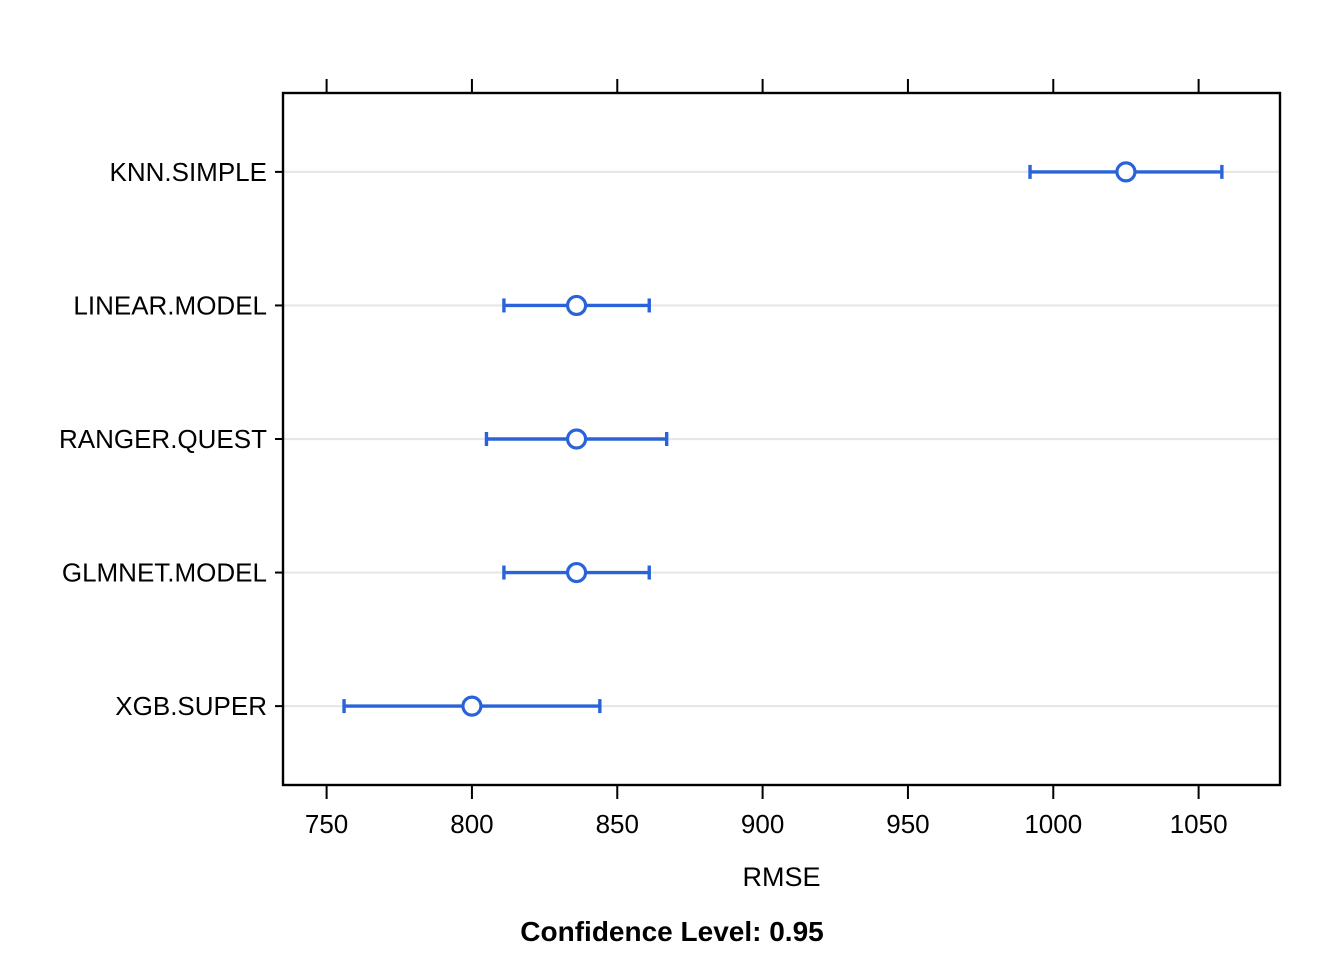 This screenshot has height=960, width=1344. What do you see at coordinates (191, 706) in the screenshot?
I see `row-label: XGB.SUPER` at bounding box center [191, 706].